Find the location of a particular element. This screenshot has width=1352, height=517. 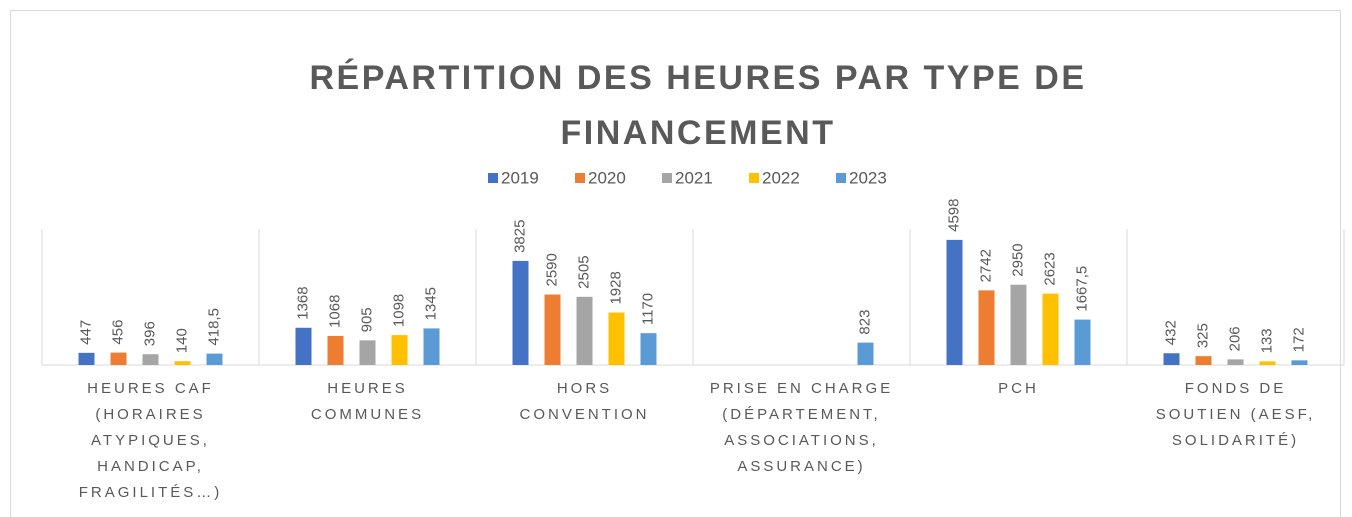

data-label: 1667,5 is located at coordinates (1081, 289).